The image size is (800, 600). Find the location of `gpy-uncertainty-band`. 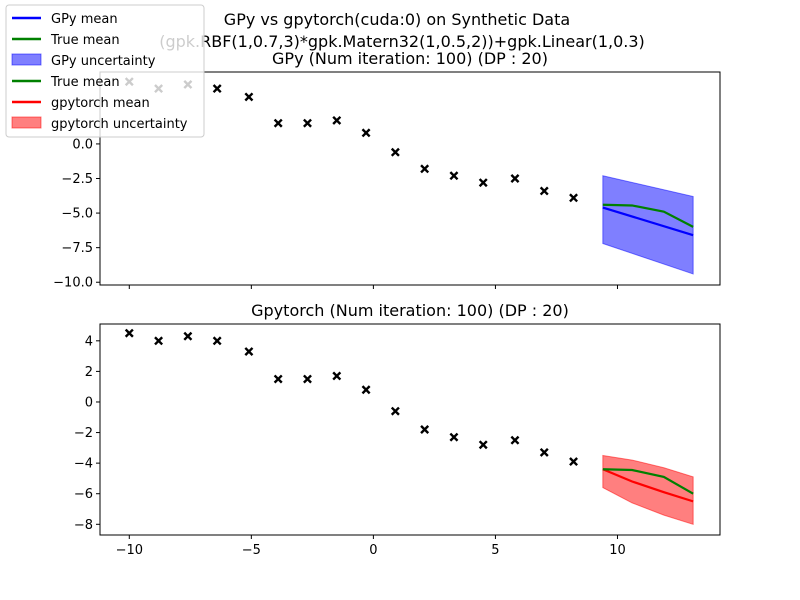

gpy-uncertainty-band is located at coordinates (648, 225).